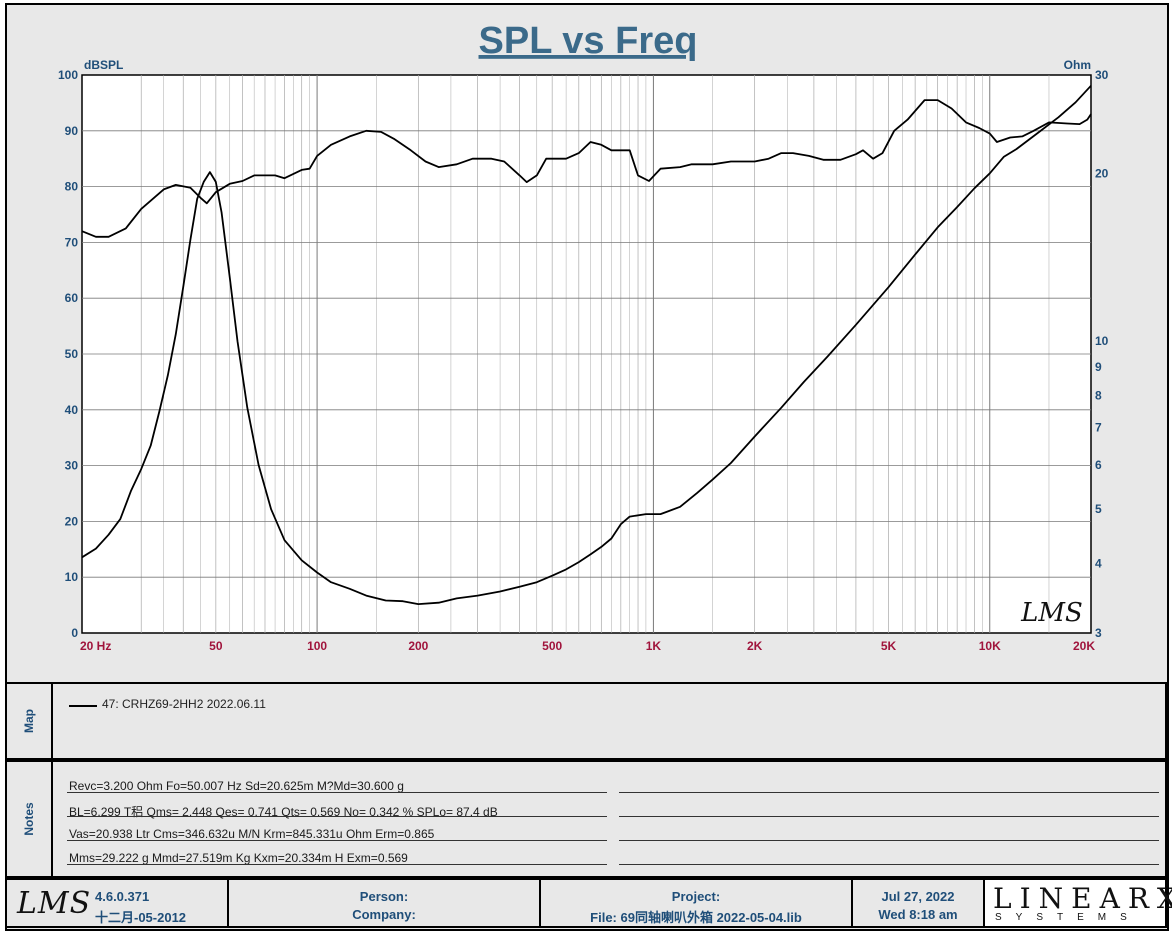 The width and height of the screenshot is (1172, 932). What do you see at coordinates (1068, 917) in the screenshot?
I see `linearx-sub: SYSTEMS` at bounding box center [1068, 917].